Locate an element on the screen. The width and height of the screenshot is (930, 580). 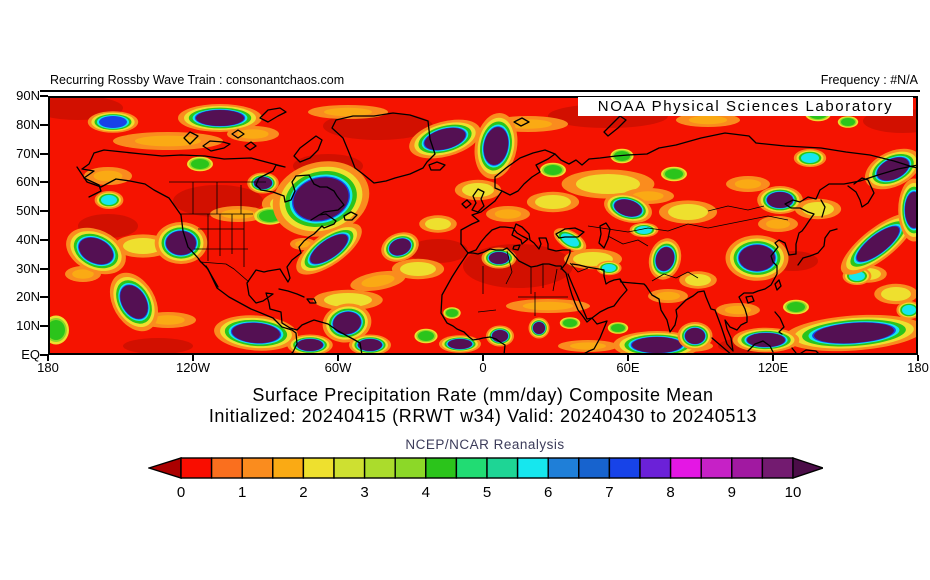
x-axis-label: 180 is located at coordinates (918, 367).